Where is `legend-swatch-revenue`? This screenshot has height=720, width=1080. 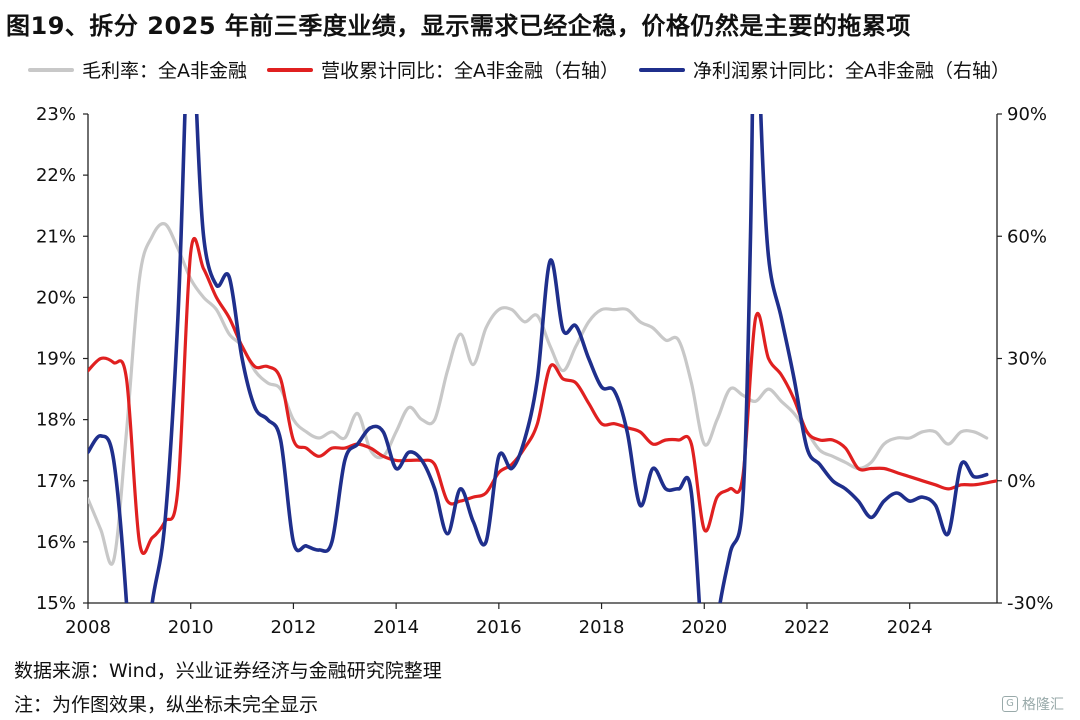 legend-swatch-revenue is located at coordinates (290, 69).